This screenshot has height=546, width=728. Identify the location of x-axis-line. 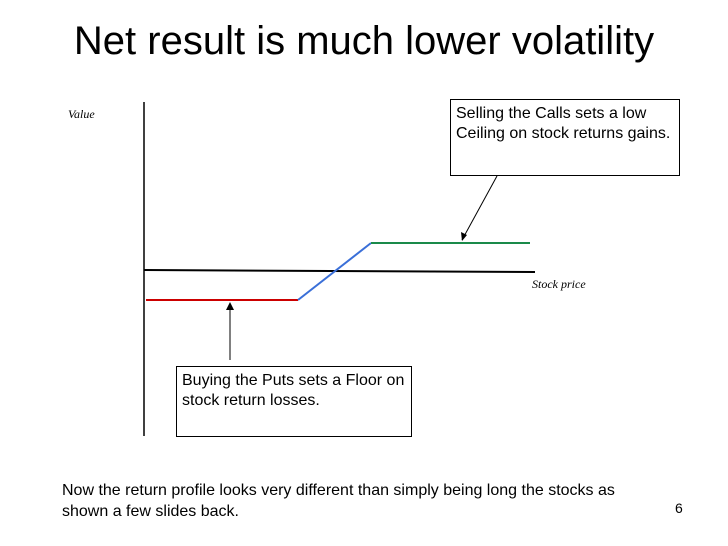
(339, 271).